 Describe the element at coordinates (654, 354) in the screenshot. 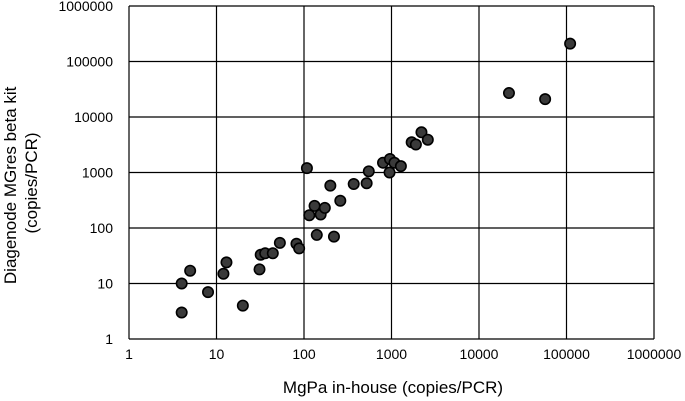

I see `x-tick-label: 1000000` at that location.